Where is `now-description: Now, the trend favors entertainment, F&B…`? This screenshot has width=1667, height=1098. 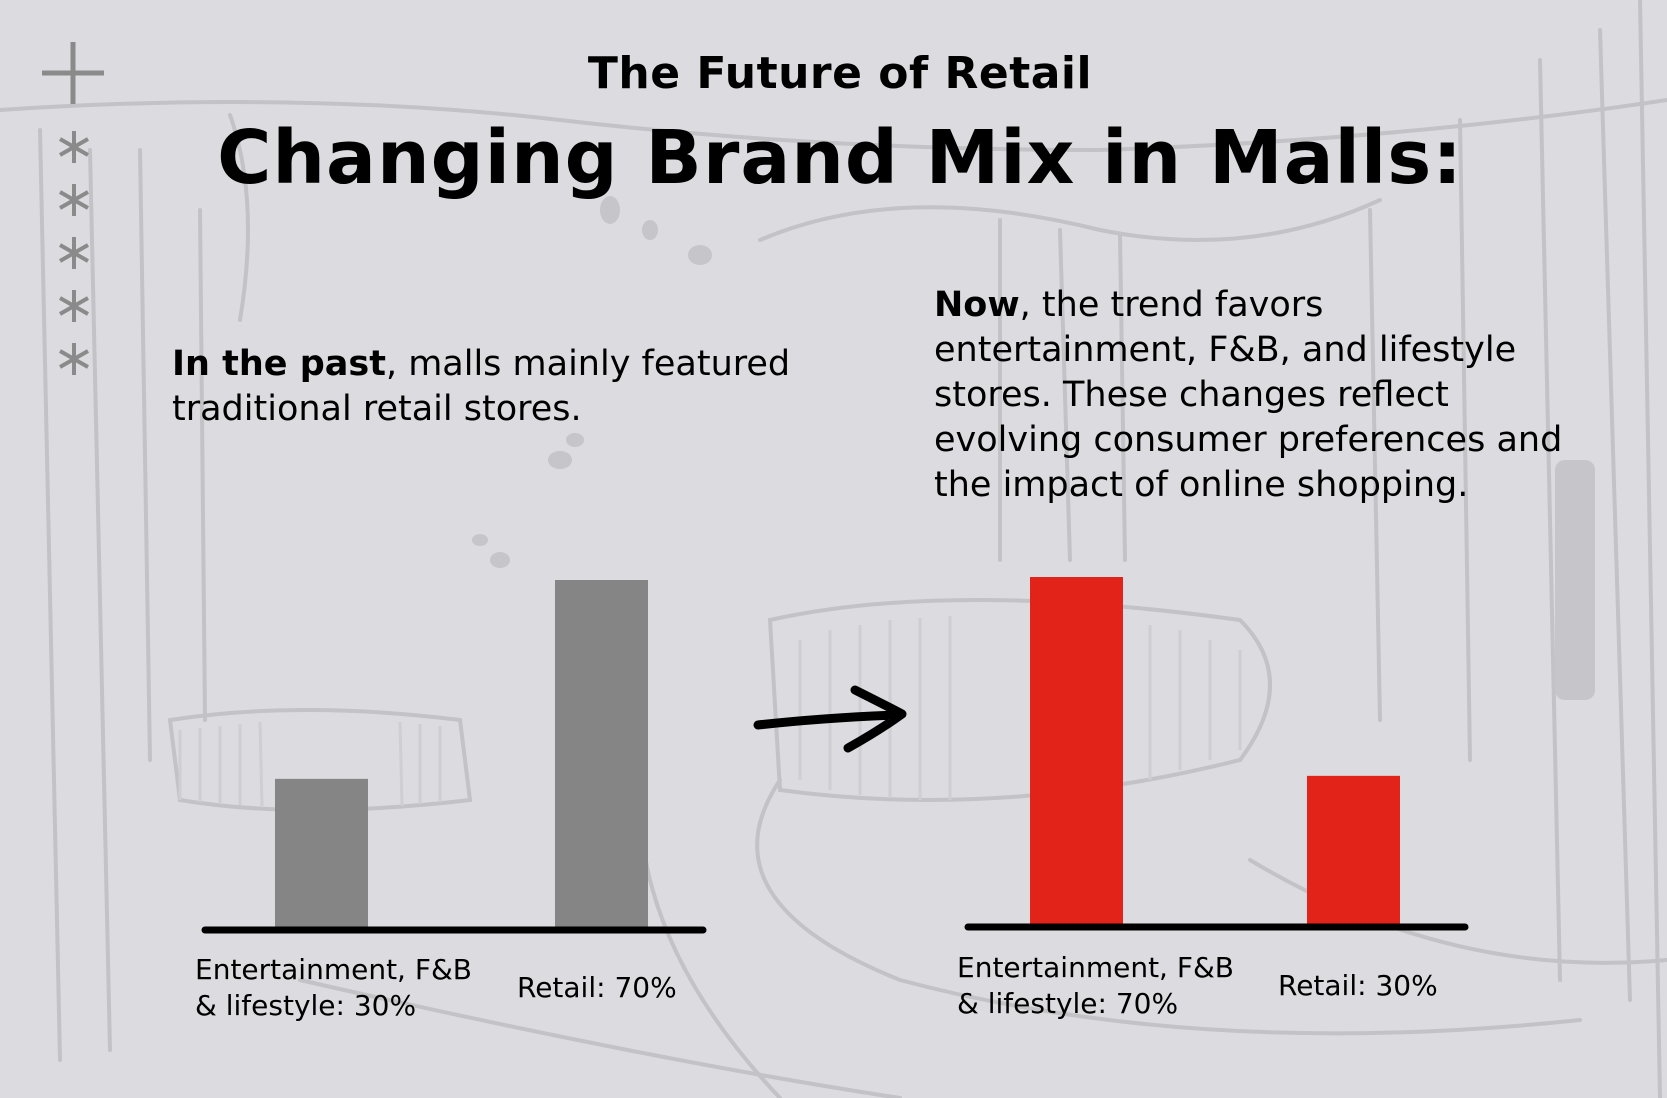 now-description: Now, the trend favors entertainment, F&B… is located at coordinates (1264, 395).